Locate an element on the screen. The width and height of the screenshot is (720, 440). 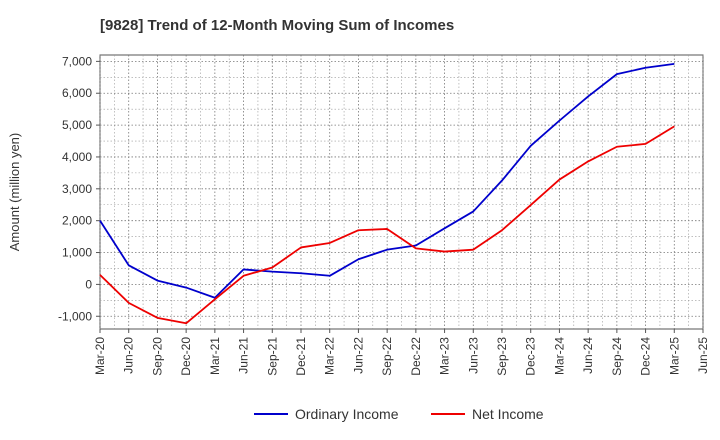
legend: Ordinary Income Net Income is located at coordinates (399, 414).